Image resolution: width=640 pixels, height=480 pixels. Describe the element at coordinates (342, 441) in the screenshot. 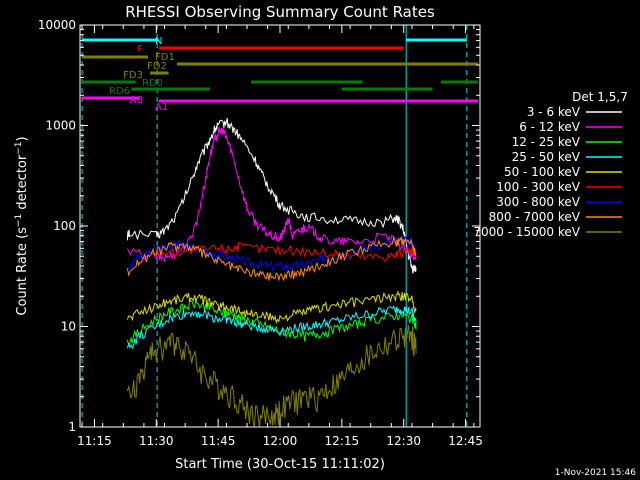

I see `x-tick-label: 12:15` at that location.